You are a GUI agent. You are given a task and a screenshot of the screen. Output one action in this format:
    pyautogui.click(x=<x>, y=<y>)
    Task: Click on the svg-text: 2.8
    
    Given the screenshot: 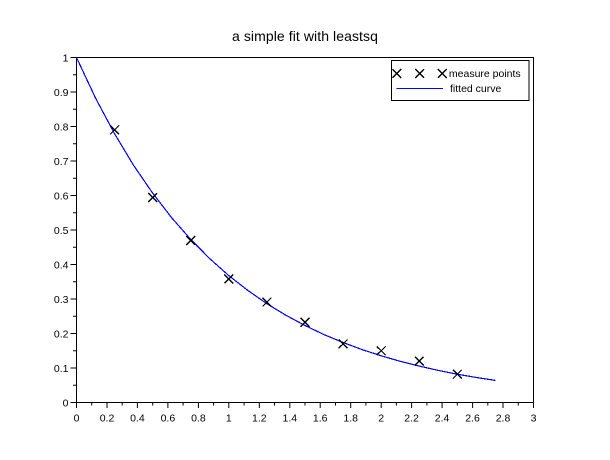 What is the action you would take?
    pyautogui.click(x=503, y=419)
    